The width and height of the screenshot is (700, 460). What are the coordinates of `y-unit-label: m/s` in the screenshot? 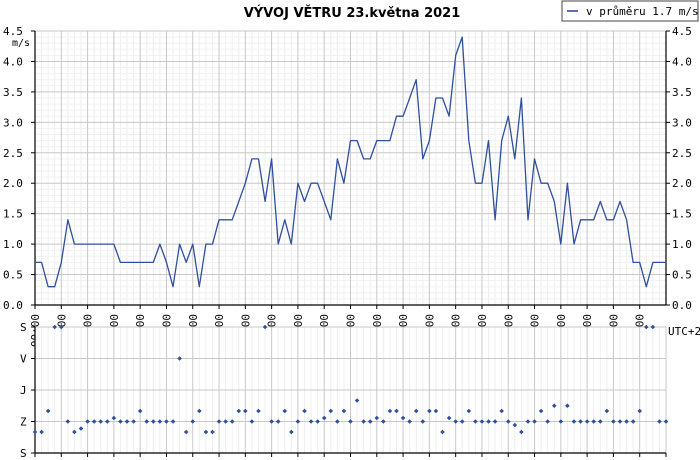 It's located at (21, 43).